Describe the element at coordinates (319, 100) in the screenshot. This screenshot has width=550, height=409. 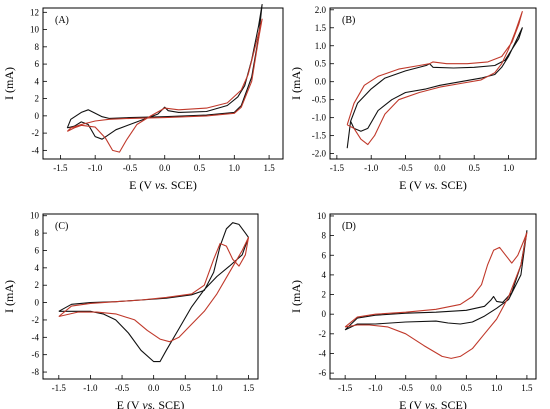
I see `y-tick-label: -0.5` at that location.